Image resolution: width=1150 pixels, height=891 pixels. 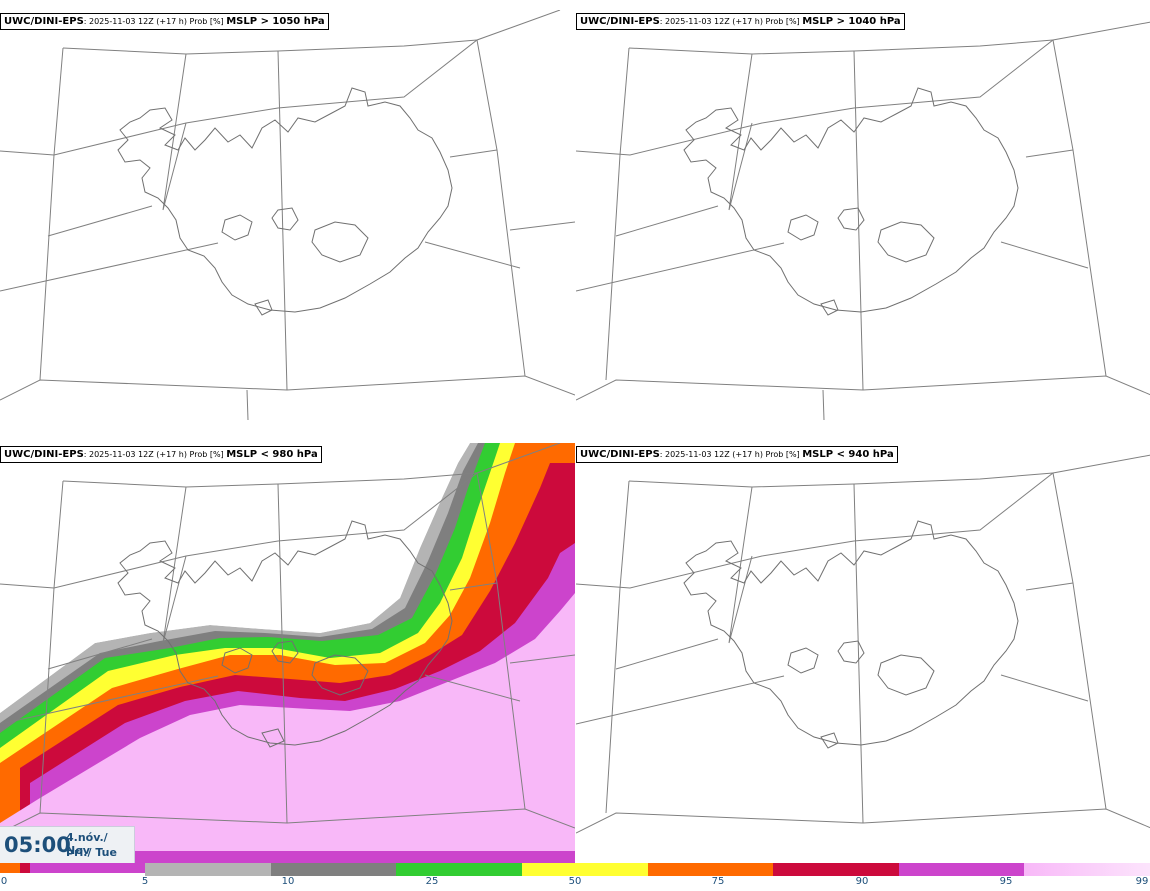 I want to click on colorbar-label: 95, so click(x=1006, y=881).